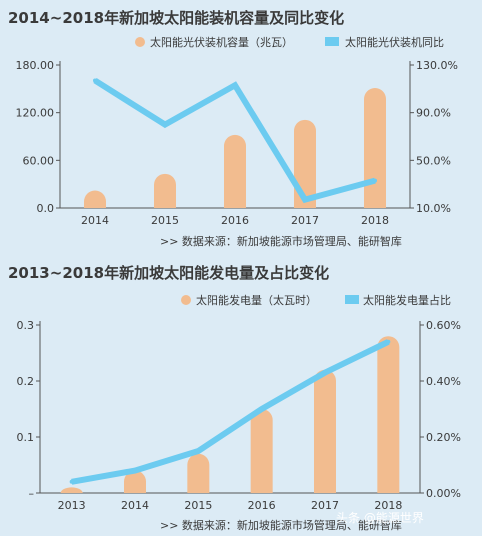 The image size is (482, 536). Describe the element at coordinates (35, 65) in the screenshot. I see `chart1-left-tick-label: 180.00` at that location.